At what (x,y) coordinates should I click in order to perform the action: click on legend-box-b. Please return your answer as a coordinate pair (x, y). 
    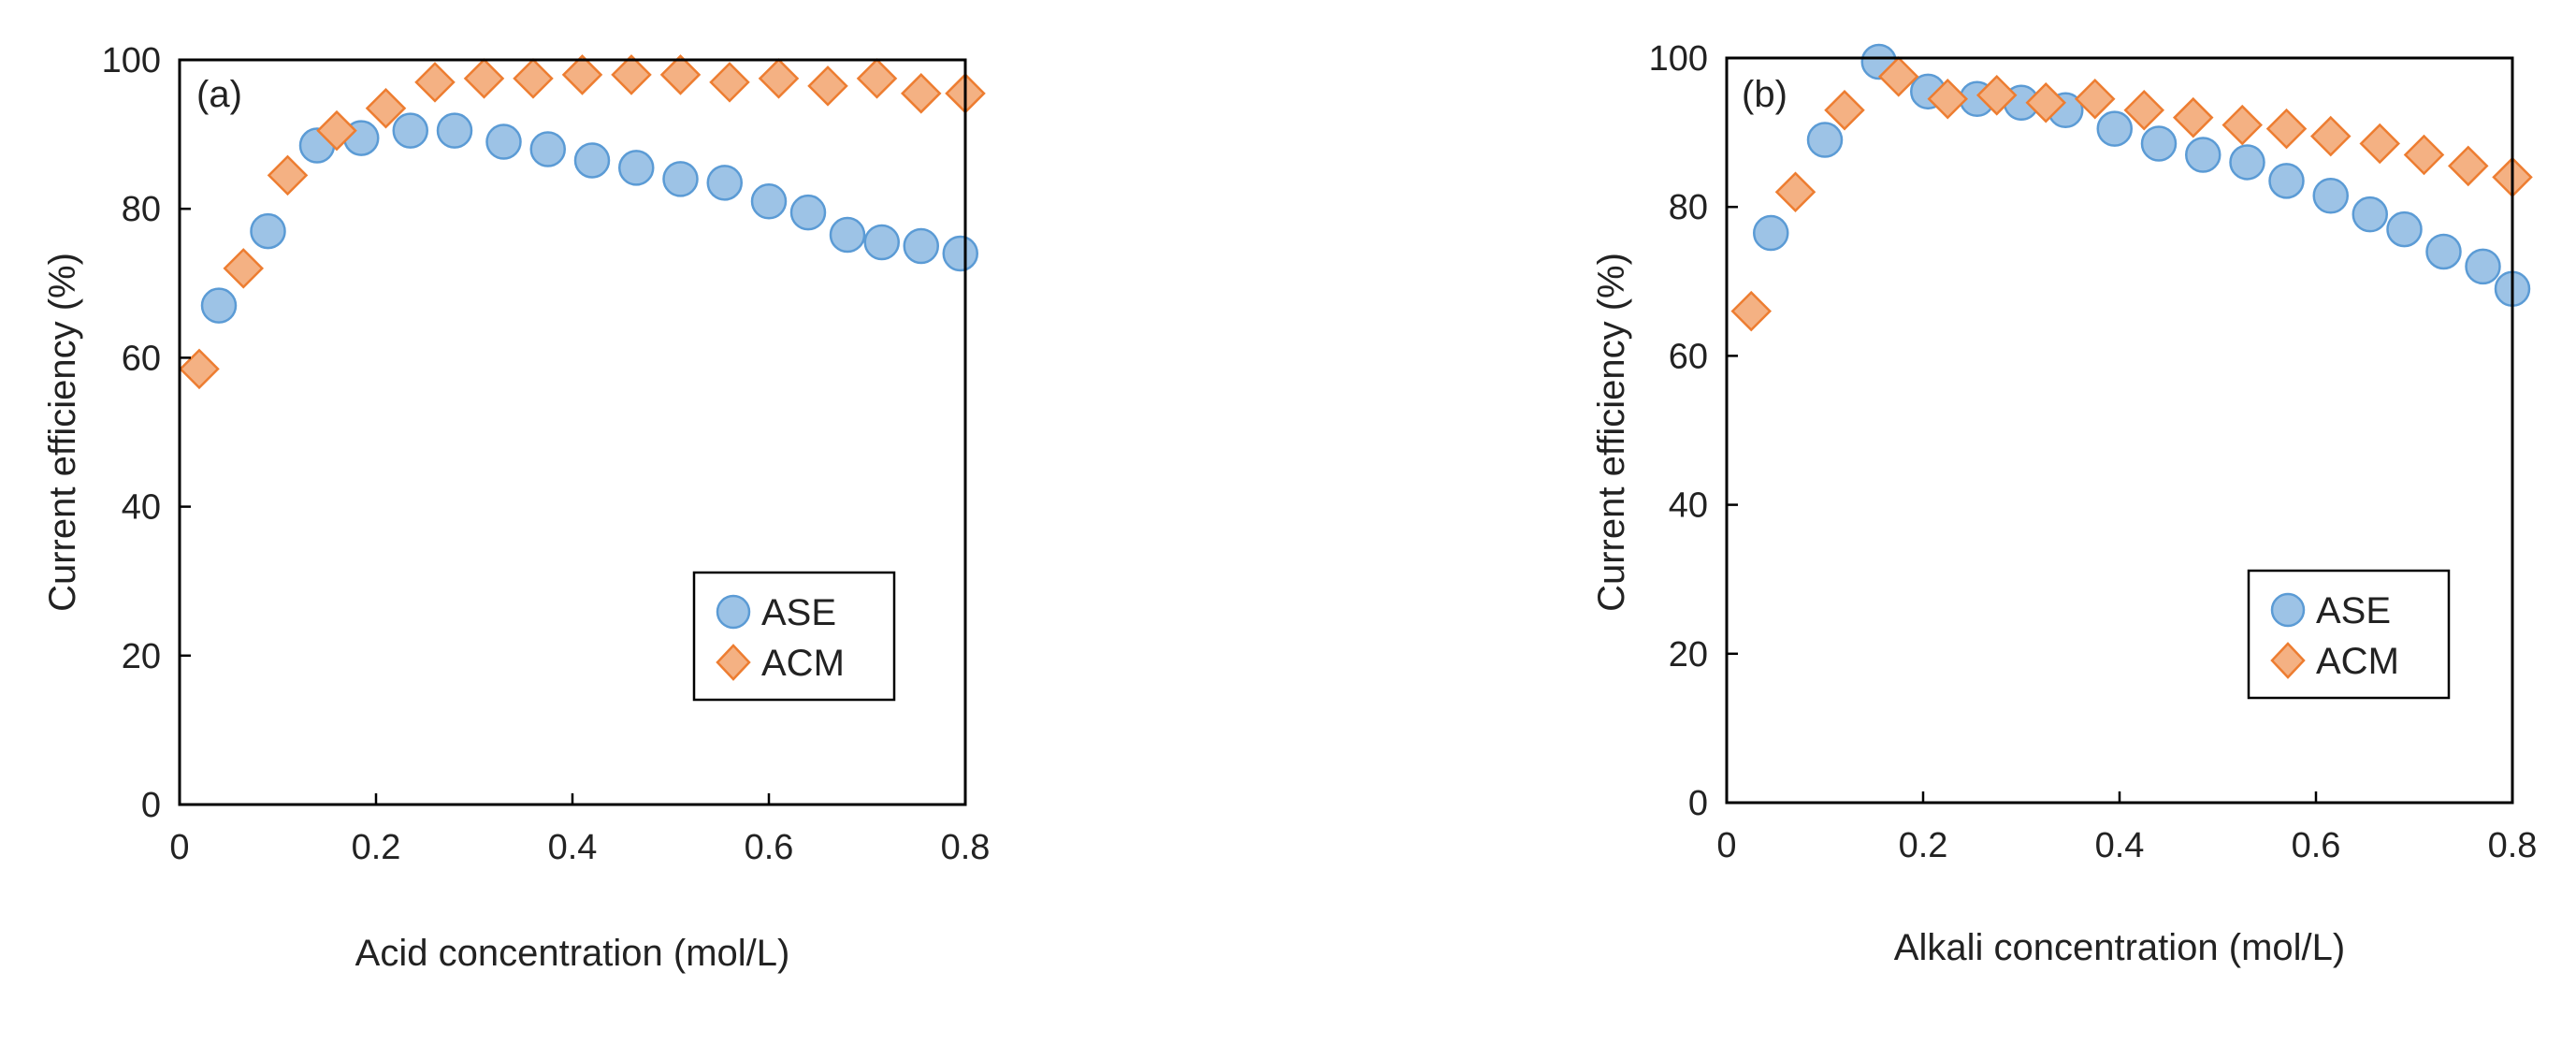
    Looking at the image, I should click on (2349, 634).